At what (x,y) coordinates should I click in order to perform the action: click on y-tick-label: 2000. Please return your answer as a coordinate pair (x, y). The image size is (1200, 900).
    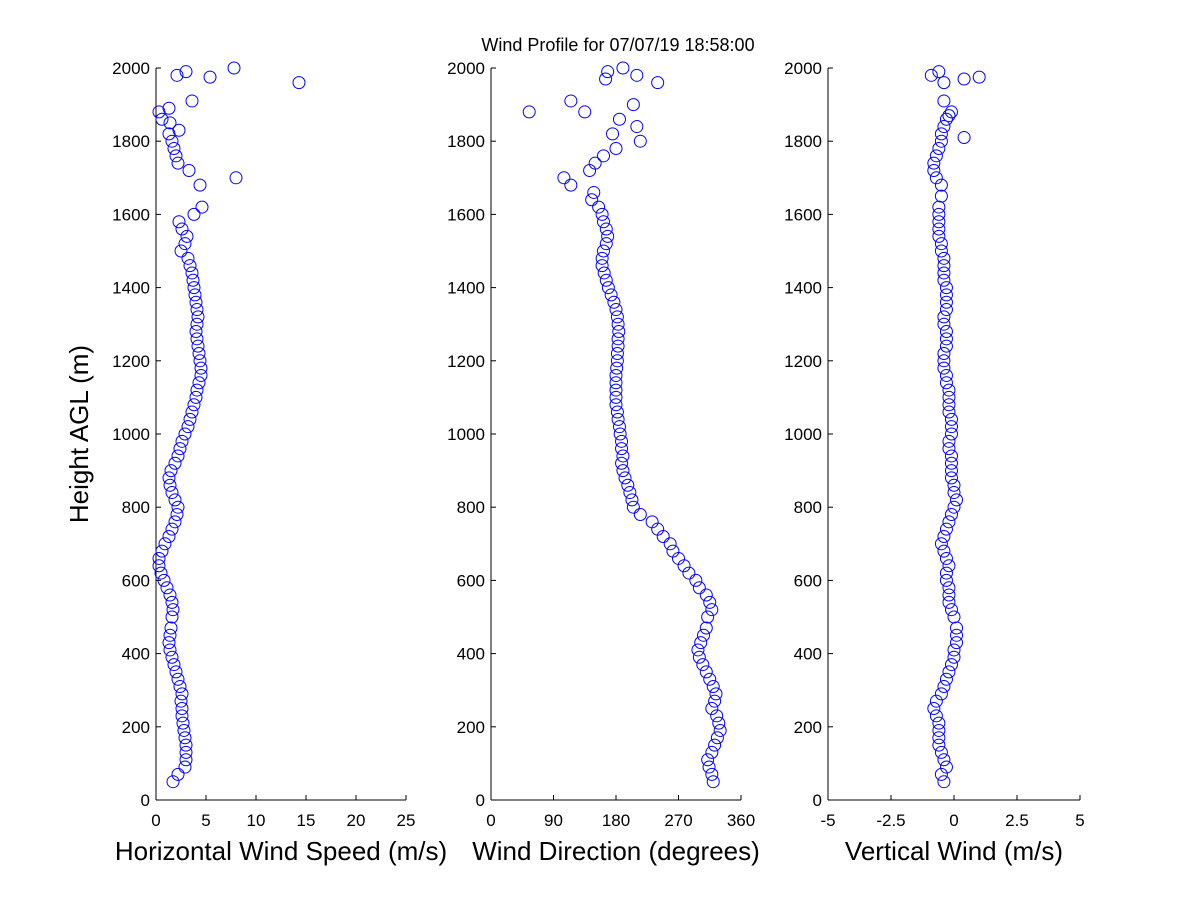
    Looking at the image, I should click on (803, 68).